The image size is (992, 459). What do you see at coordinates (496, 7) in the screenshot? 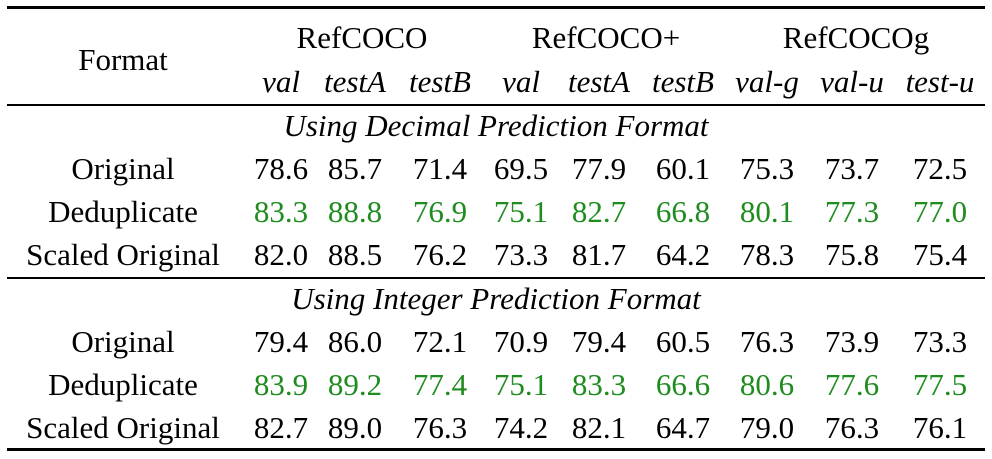
I see `top-rule` at bounding box center [496, 7].